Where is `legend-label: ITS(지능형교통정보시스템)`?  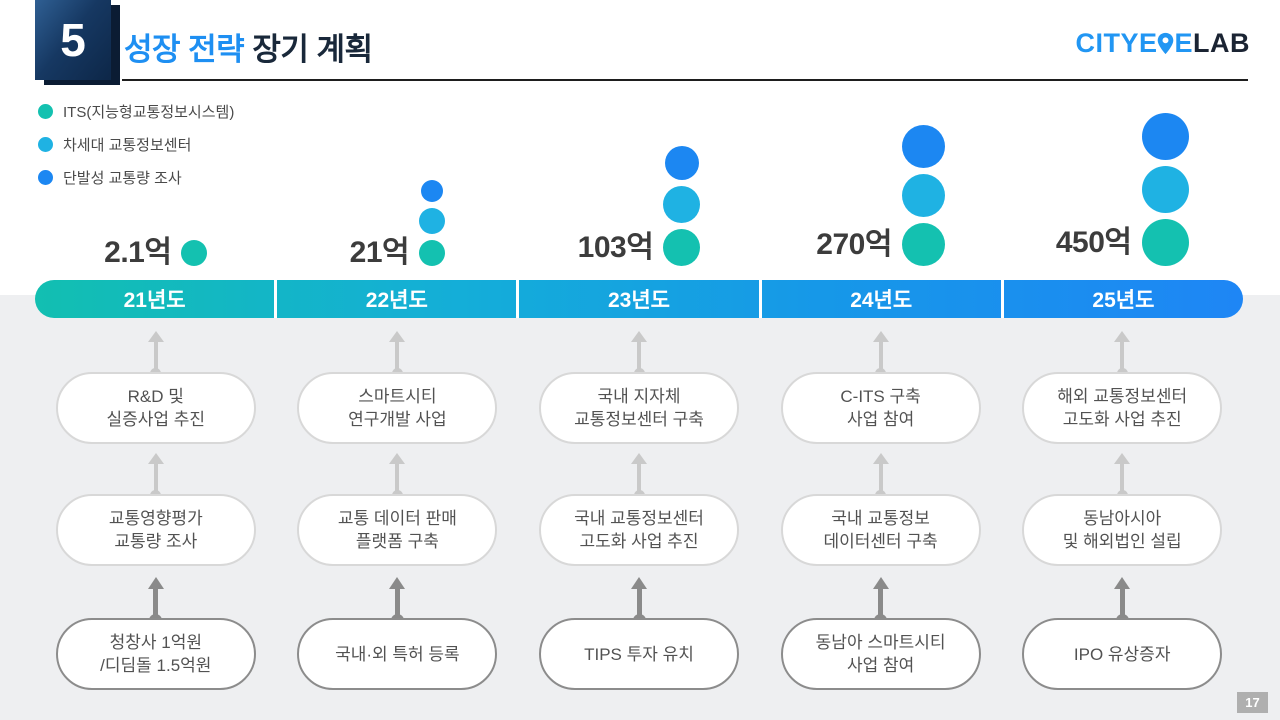
legend-label: ITS(지능형교통정보시스템) is located at coordinates (149, 112).